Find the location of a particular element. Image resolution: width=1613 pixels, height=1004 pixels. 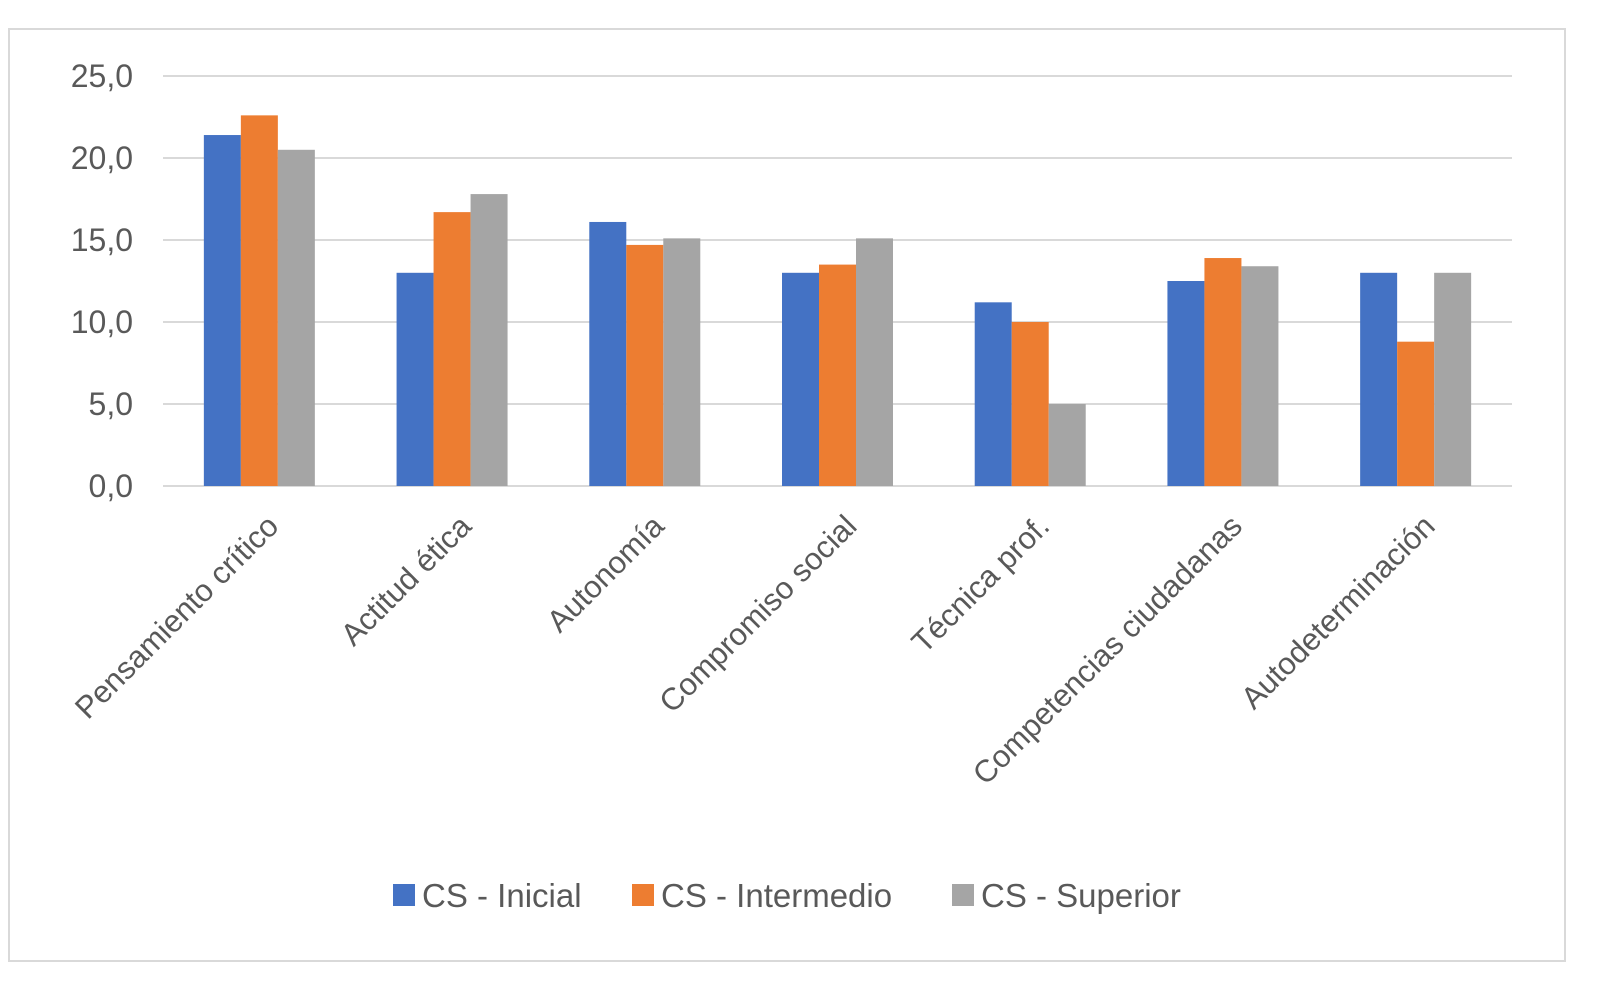

legend-label: CS - Intermedio is located at coordinates (776, 895).